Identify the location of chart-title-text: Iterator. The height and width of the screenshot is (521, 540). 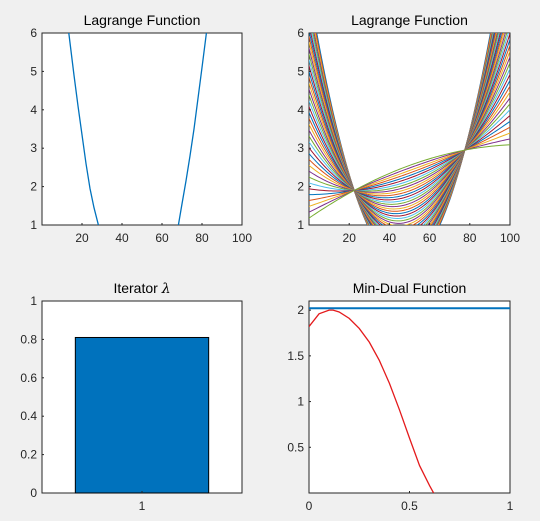
(135, 288).